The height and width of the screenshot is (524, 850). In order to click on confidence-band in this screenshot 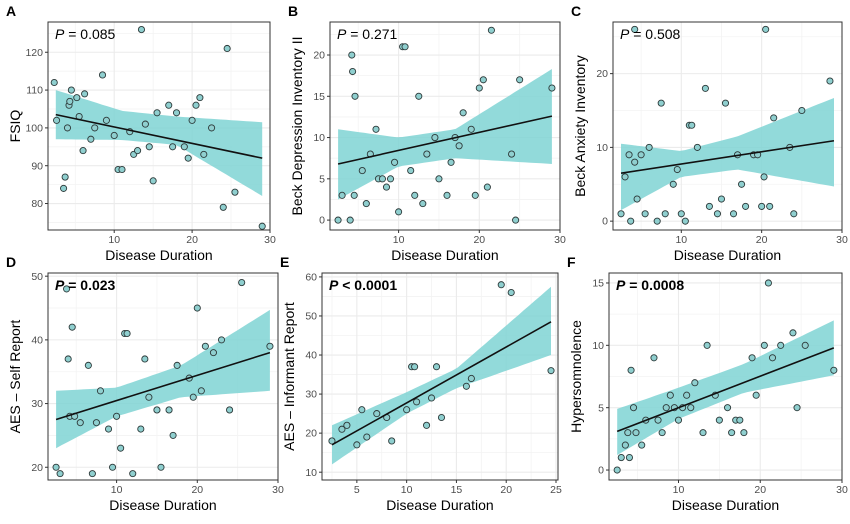, I will do `click(163, 379)`.